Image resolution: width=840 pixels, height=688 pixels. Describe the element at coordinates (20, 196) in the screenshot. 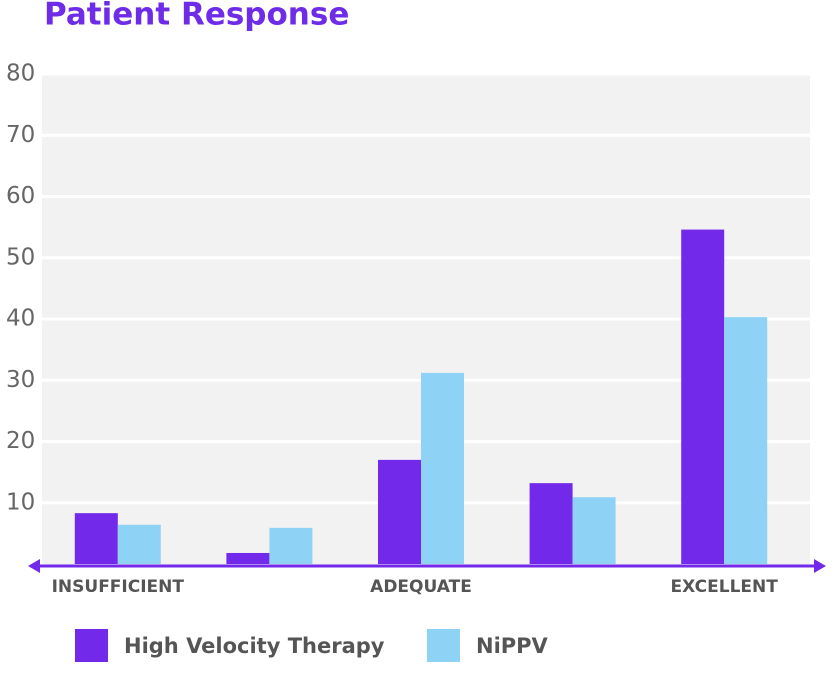

I see `y-tick-label: 60` at that location.